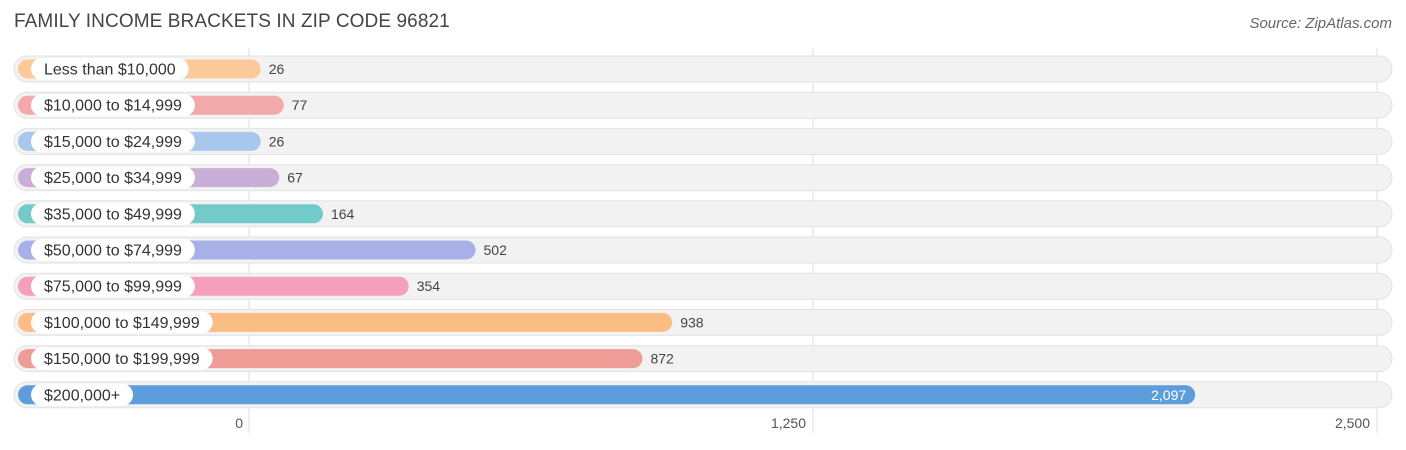 This screenshot has width=1406, height=450. What do you see at coordinates (343, 214) in the screenshot?
I see `value-label: 164` at bounding box center [343, 214].